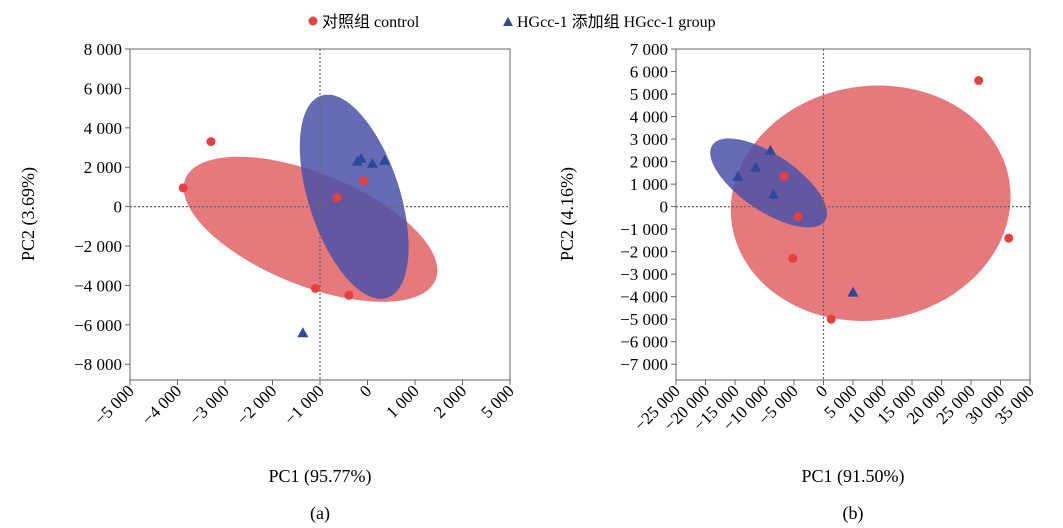 This screenshot has width=1063, height=528. I want to click on panel-a-x-tick-label: −4 000, so click(161, 404).